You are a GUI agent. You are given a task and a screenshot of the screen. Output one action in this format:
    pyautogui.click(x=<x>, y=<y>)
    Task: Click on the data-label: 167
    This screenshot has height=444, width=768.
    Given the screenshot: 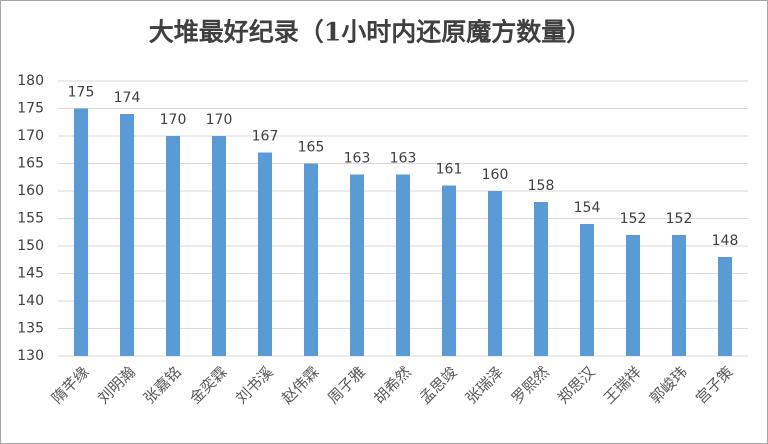 What is the action you would take?
    pyautogui.click(x=265, y=137)
    